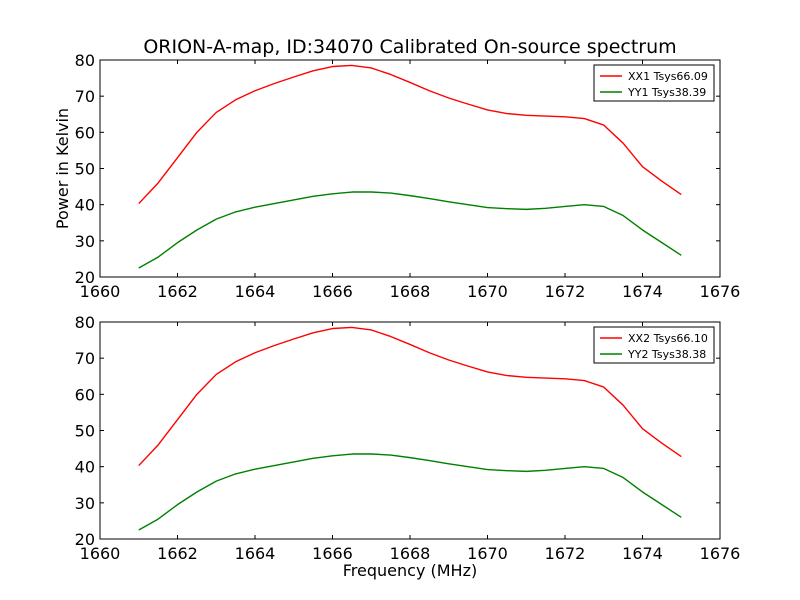 The image size is (800, 600). I want to click on legend-label: XX2 Tsys66.10, so click(668, 338).